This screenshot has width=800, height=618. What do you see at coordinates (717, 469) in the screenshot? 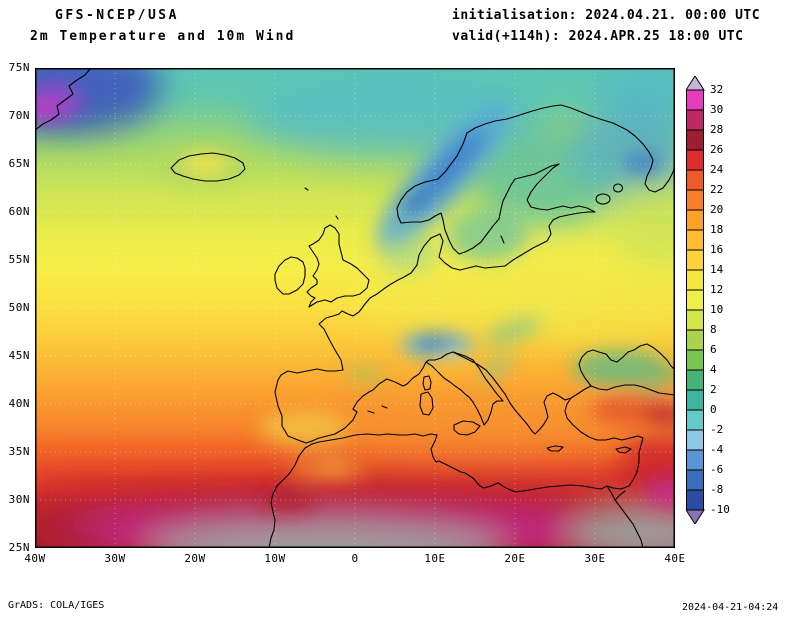
I see `colorbar-tick-label: -6` at bounding box center [717, 469].